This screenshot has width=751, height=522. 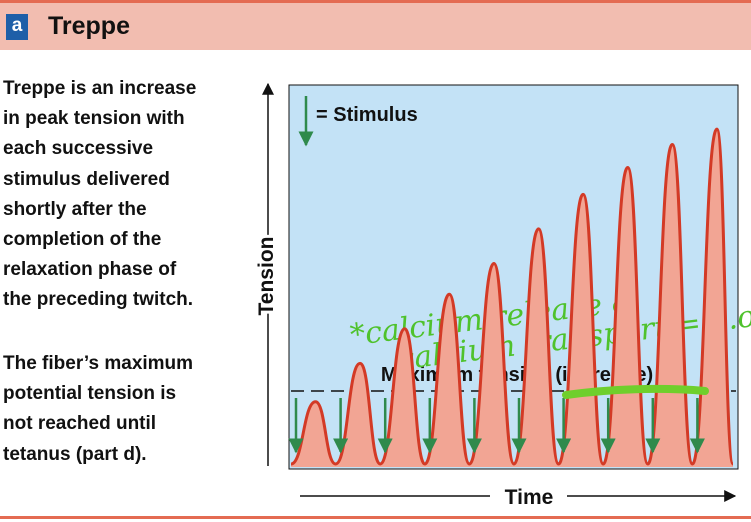 What do you see at coordinates (17, 27) in the screenshot?
I see `part-badge: a` at bounding box center [17, 27].